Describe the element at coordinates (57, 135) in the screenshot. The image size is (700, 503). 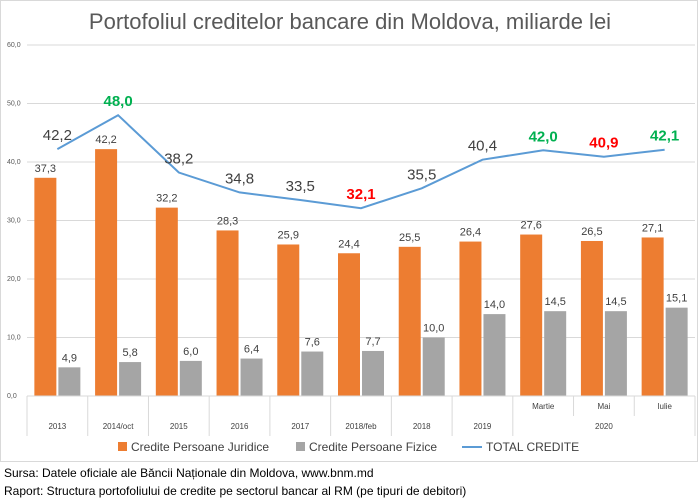
I see `label-total: 42,2` at that location.